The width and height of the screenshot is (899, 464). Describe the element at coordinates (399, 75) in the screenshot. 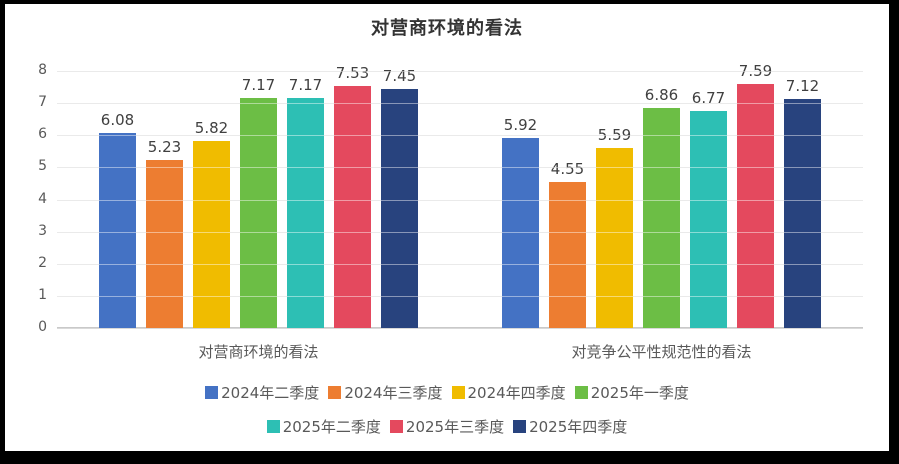

I see `bar-value-label: 7.45` at that location.